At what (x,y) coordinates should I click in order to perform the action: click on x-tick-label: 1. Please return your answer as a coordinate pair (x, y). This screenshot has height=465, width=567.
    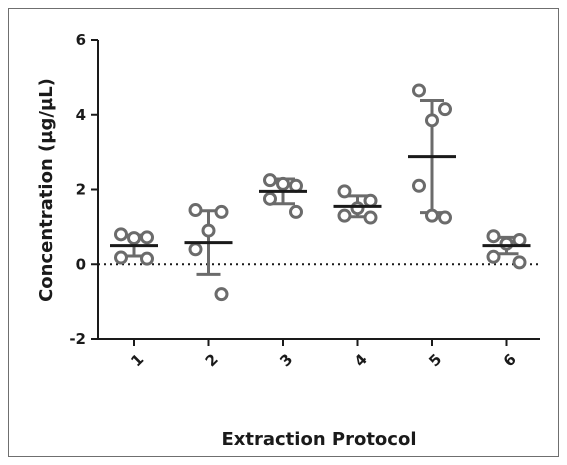
    Looking at the image, I should click on (137, 360).